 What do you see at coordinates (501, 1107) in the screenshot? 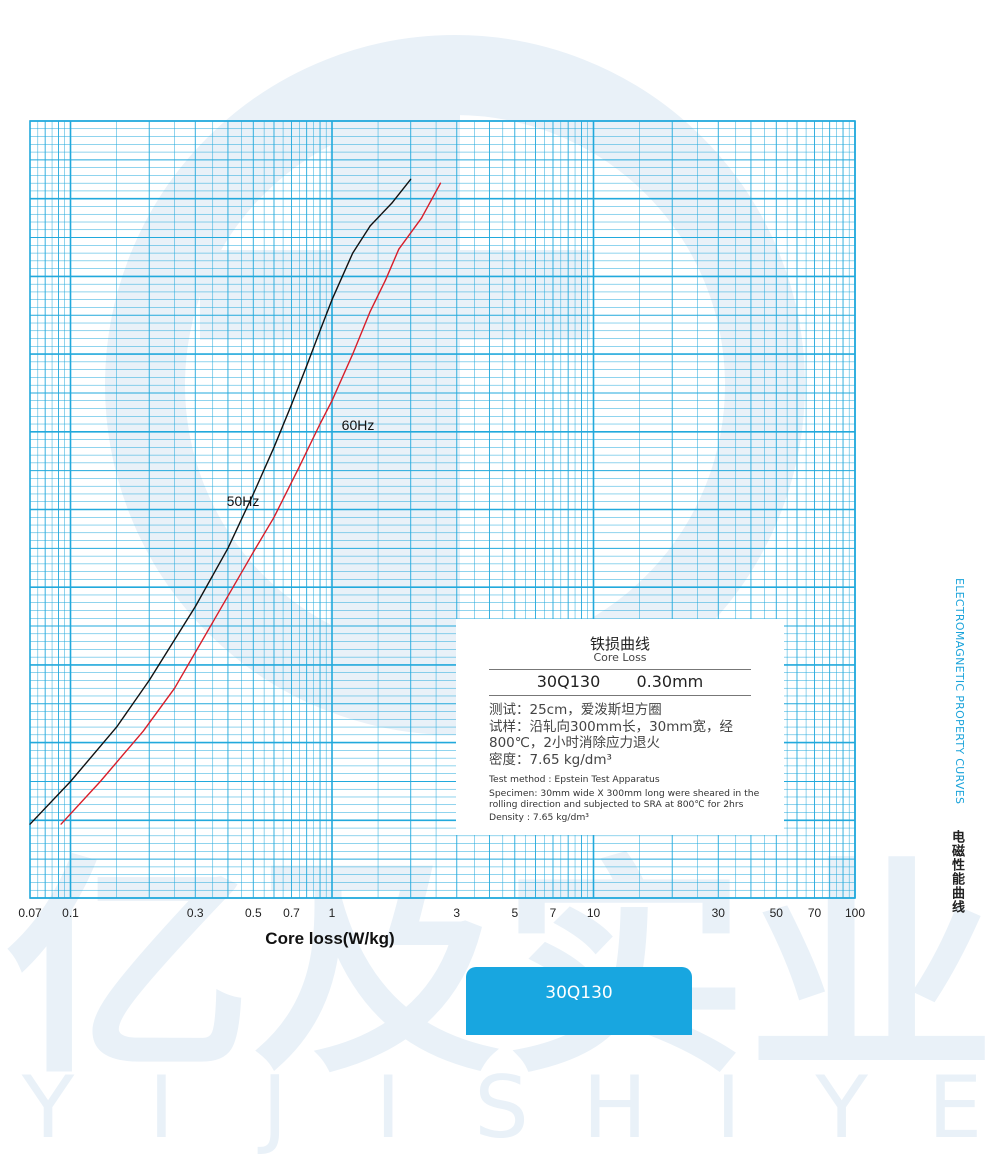
I see `watermark-letter: S` at bounding box center [501, 1107].